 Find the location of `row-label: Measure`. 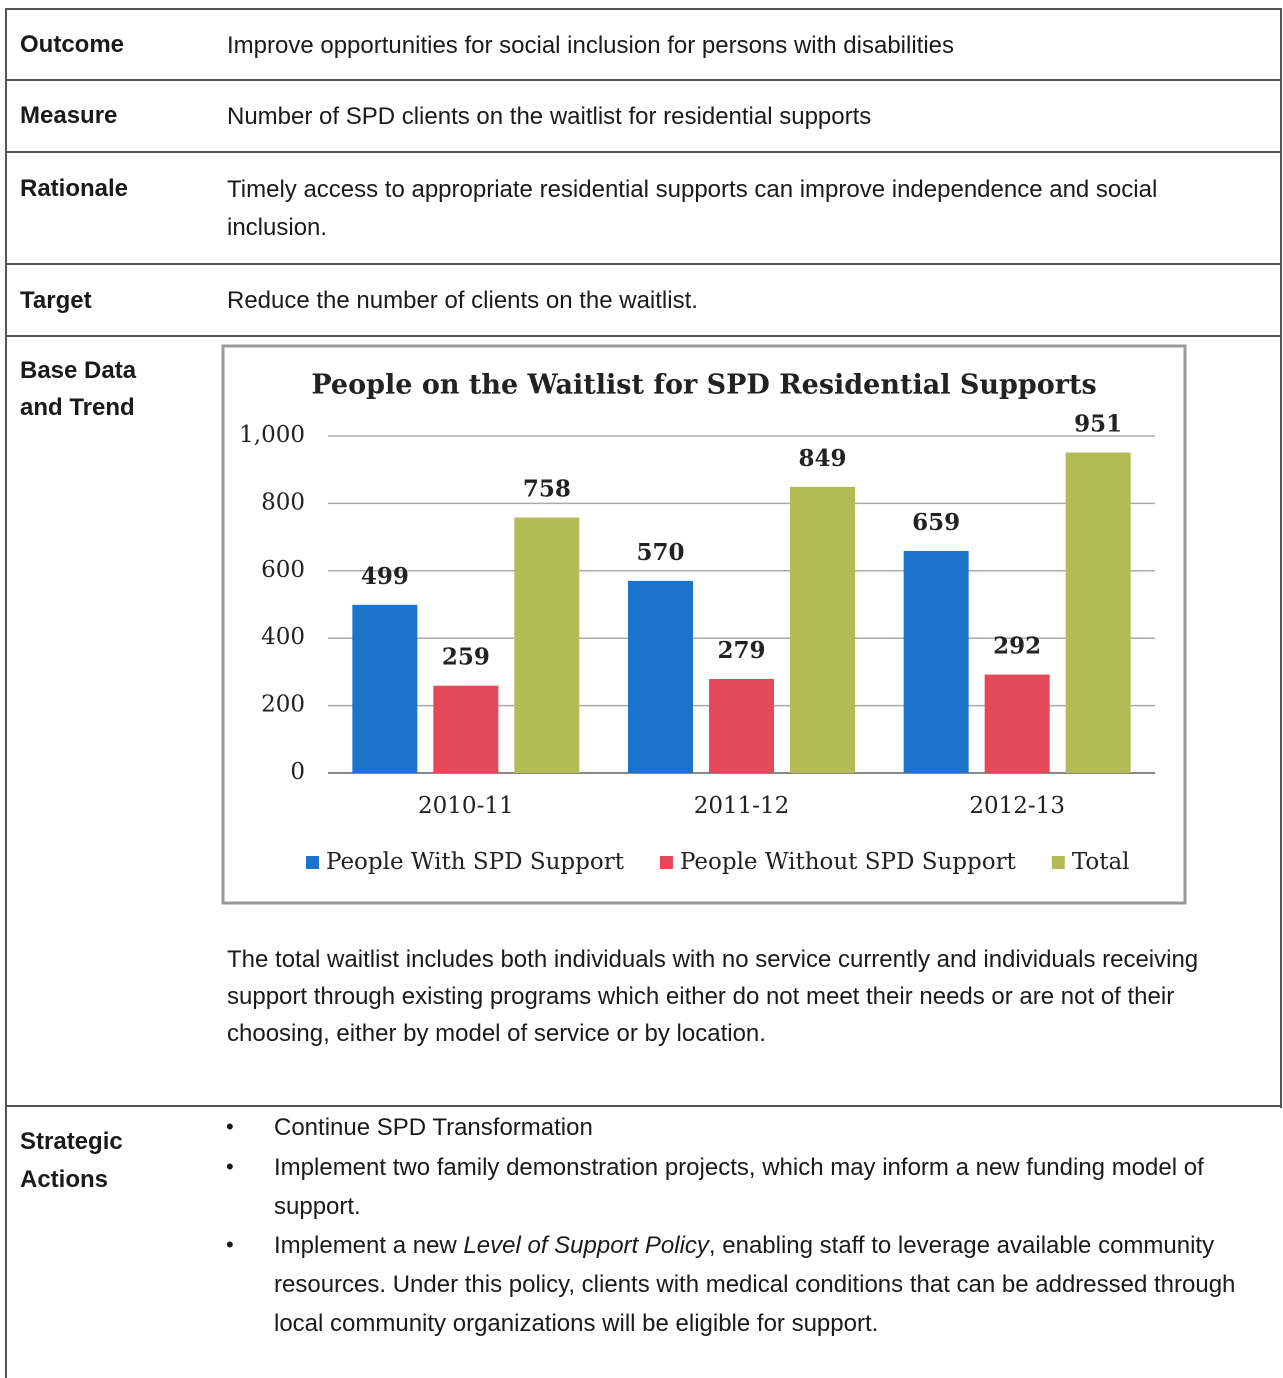

row-label: Measure is located at coordinates (69, 115).